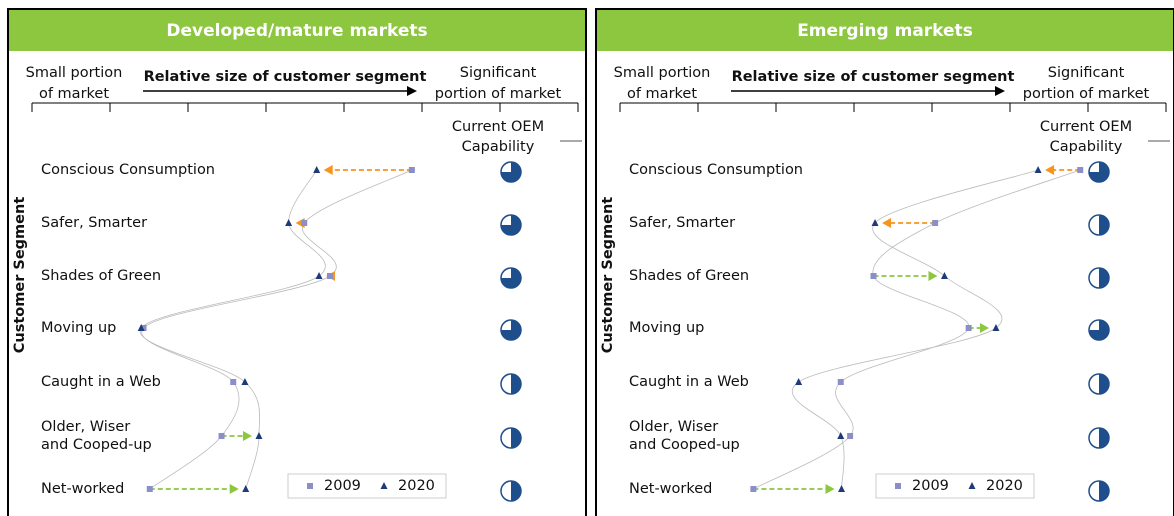  I want to click on panel-title: Emerging markets, so click(885, 31).